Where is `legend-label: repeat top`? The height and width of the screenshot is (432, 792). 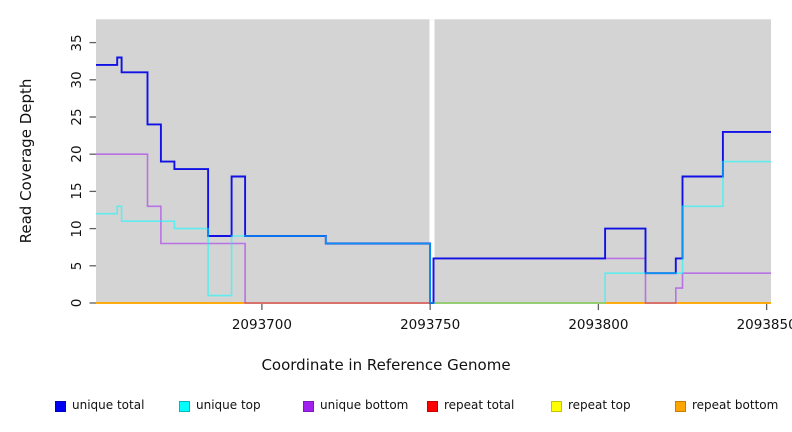 legend-label: repeat top is located at coordinates (599, 405).